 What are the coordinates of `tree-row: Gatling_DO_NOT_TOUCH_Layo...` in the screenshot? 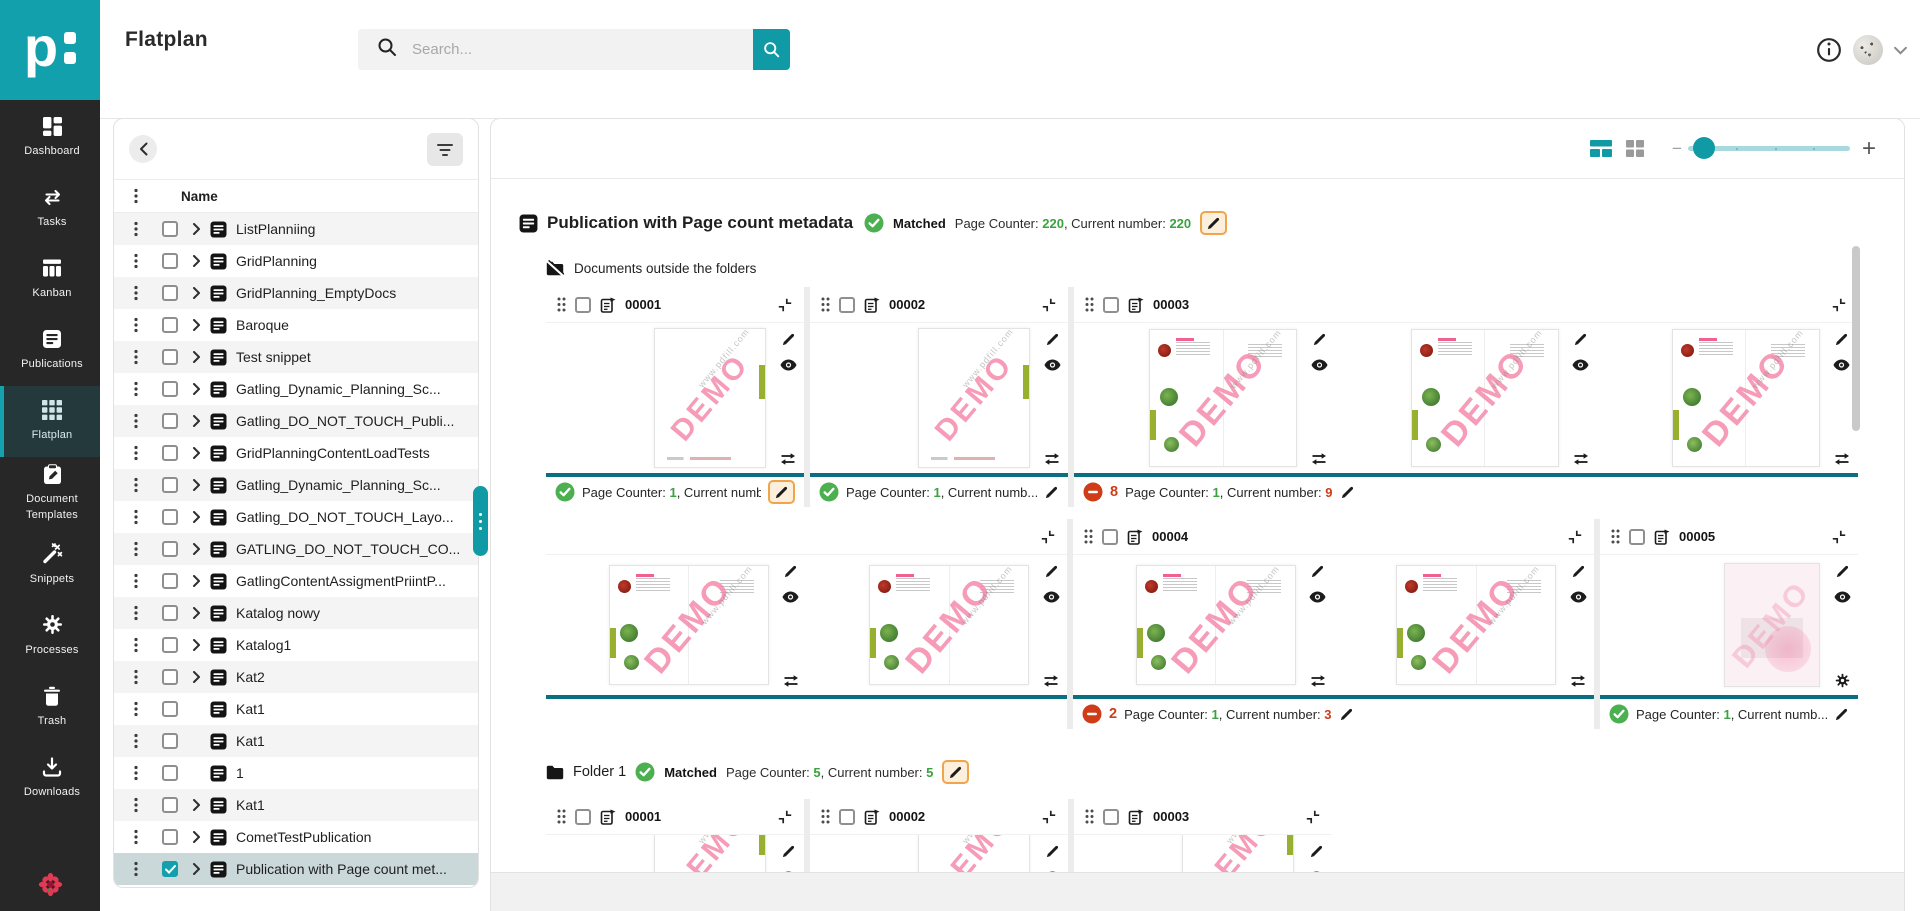 It's located at (296, 517).